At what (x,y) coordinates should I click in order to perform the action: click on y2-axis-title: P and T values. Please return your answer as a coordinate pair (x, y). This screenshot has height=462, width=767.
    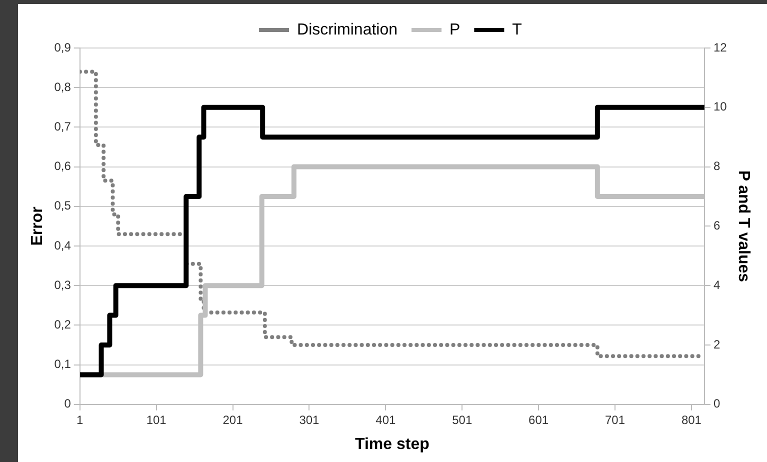
    Looking at the image, I should click on (743, 226).